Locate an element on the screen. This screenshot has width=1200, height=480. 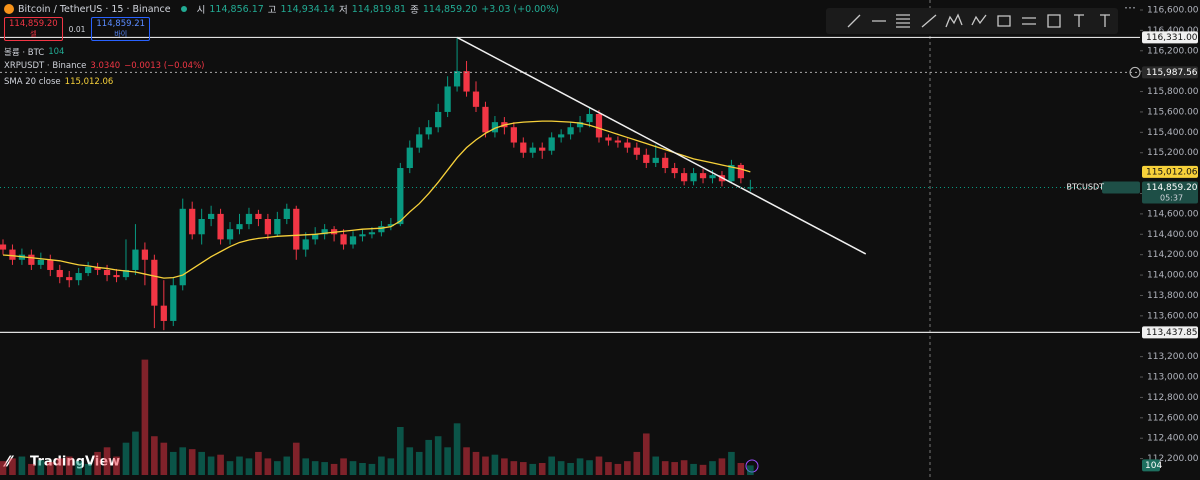
l-value: 114,819.81 is located at coordinates (379, 9).